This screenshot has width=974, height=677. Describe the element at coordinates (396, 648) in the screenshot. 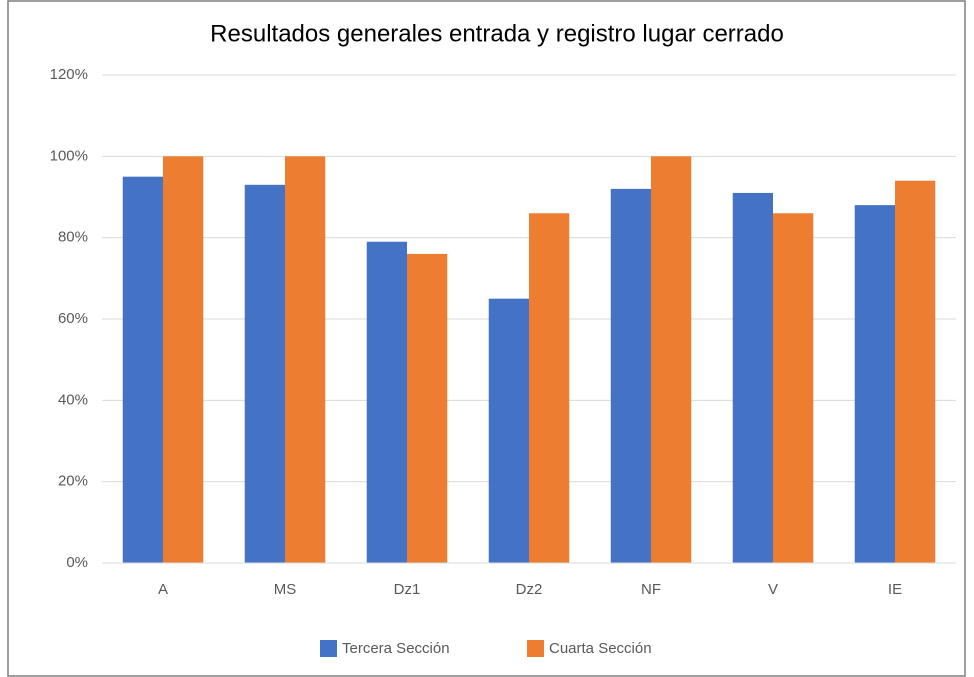

I see `legend-label: Tercera Sección` at that location.